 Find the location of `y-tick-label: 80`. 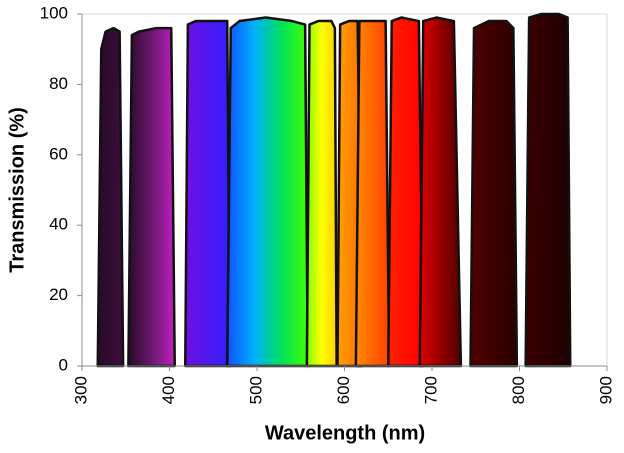

y-tick-label: 80 is located at coordinates (58, 83).